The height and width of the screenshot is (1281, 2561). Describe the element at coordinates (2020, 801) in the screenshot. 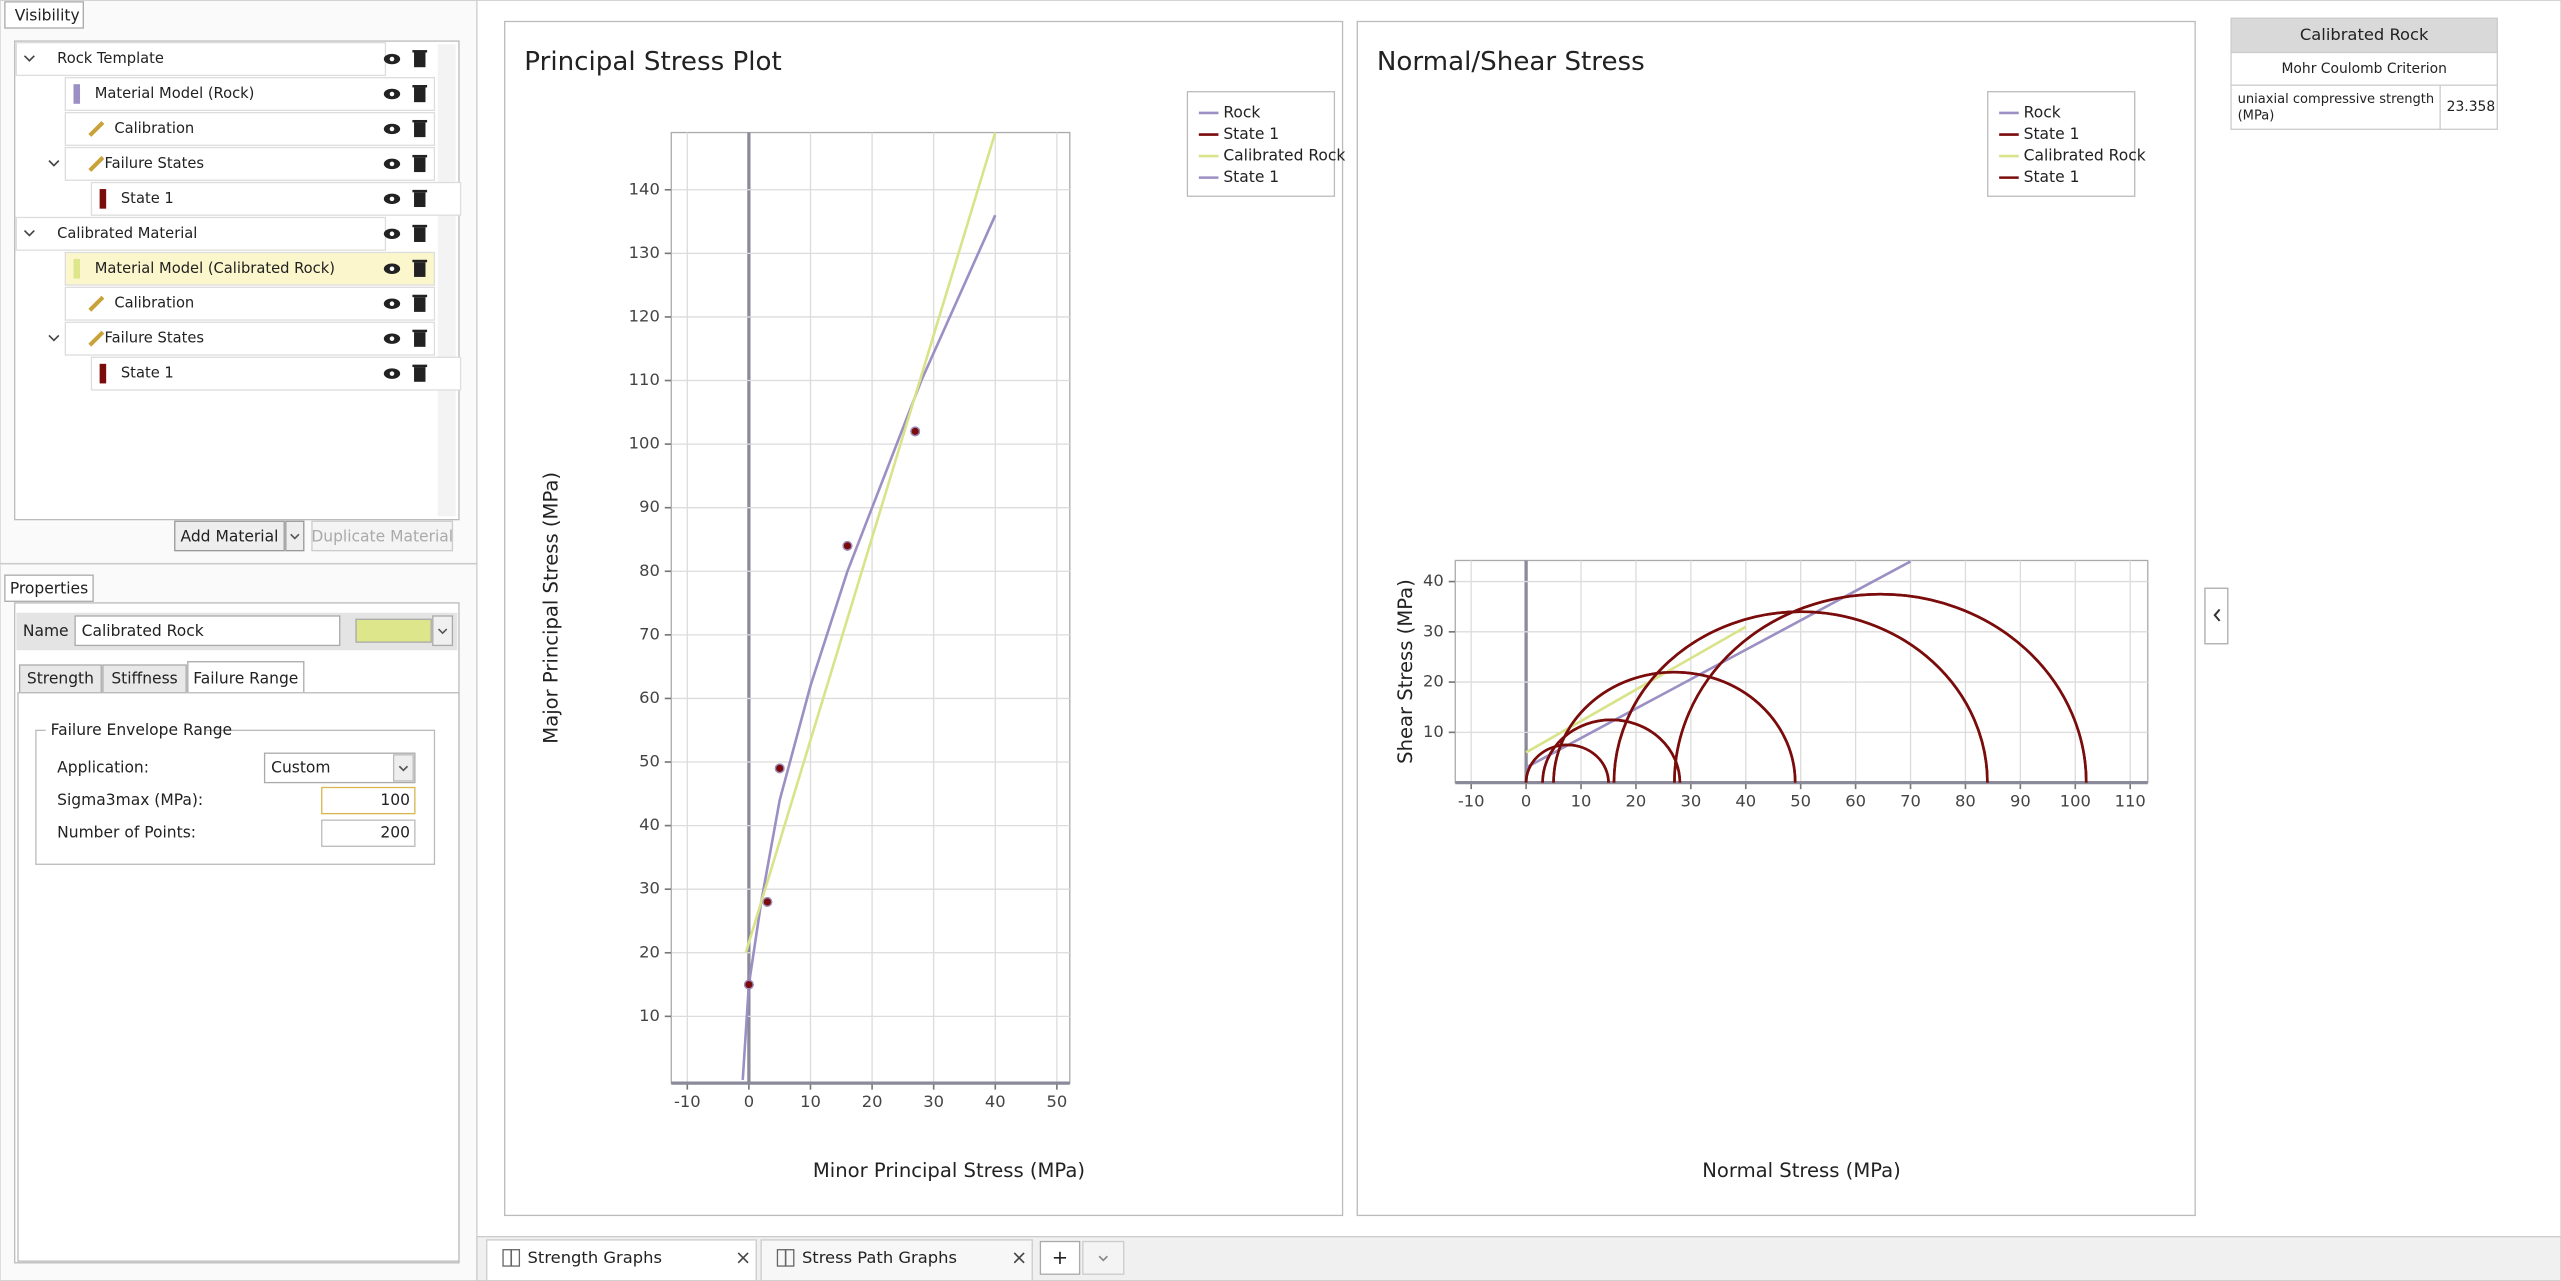

I see `x-tick-label: 90` at that location.